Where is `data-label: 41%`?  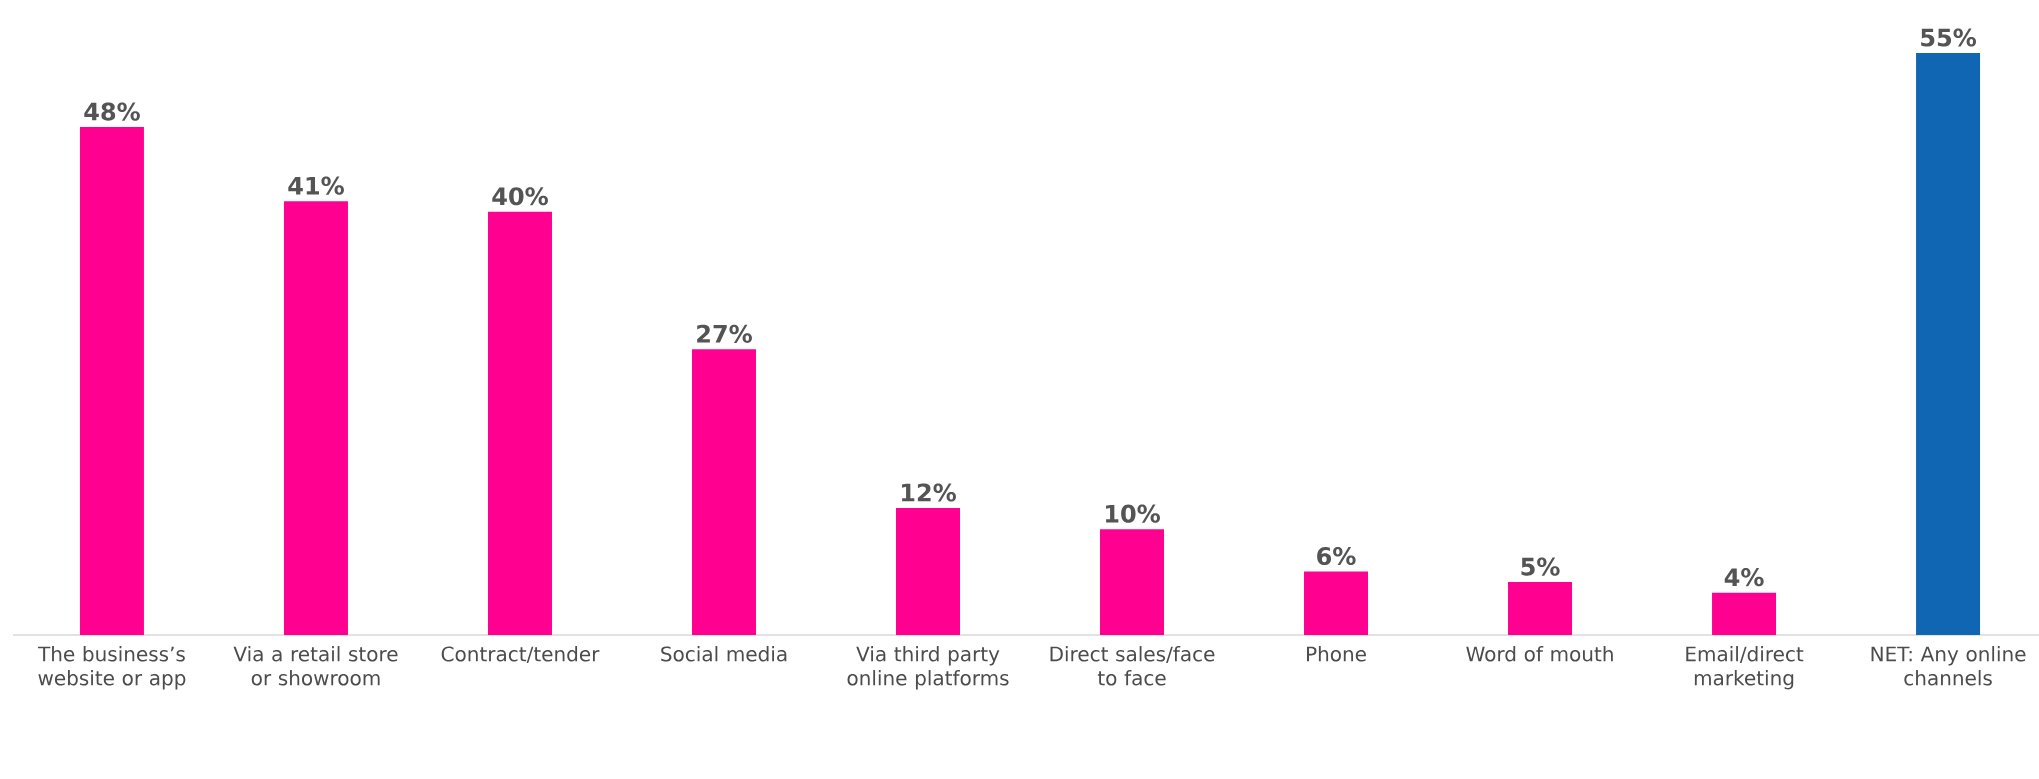 data-label: 41% is located at coordinates (316, 185).